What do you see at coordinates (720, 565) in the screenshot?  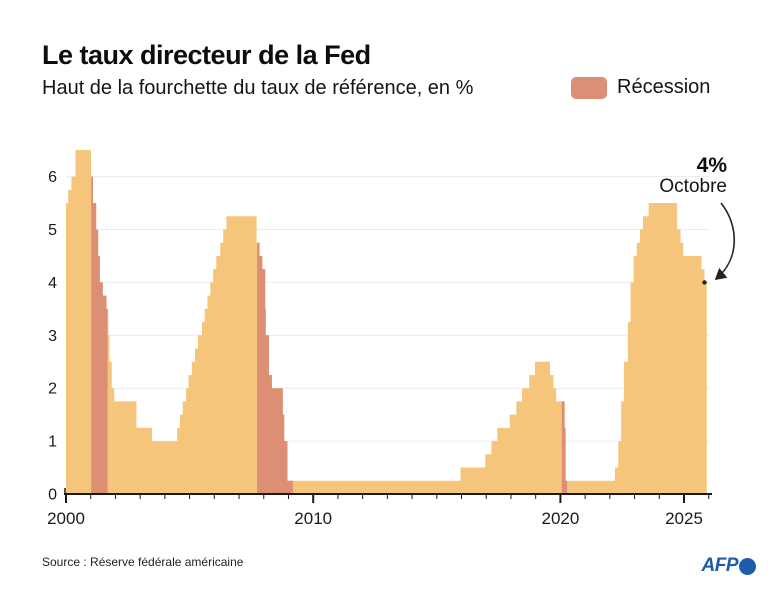 I see `afp-logo-text: AFP` at bounding box center [720, 565].